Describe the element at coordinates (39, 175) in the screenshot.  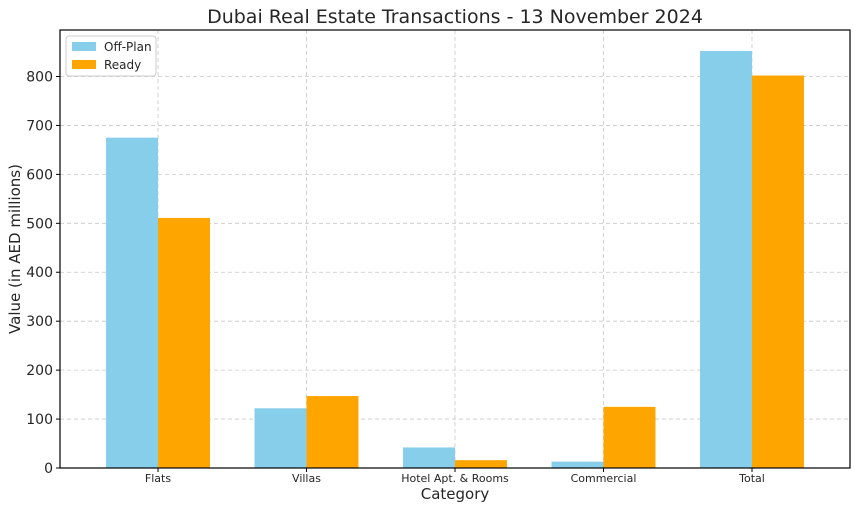
I see `y-tick-label: 600` at that location.